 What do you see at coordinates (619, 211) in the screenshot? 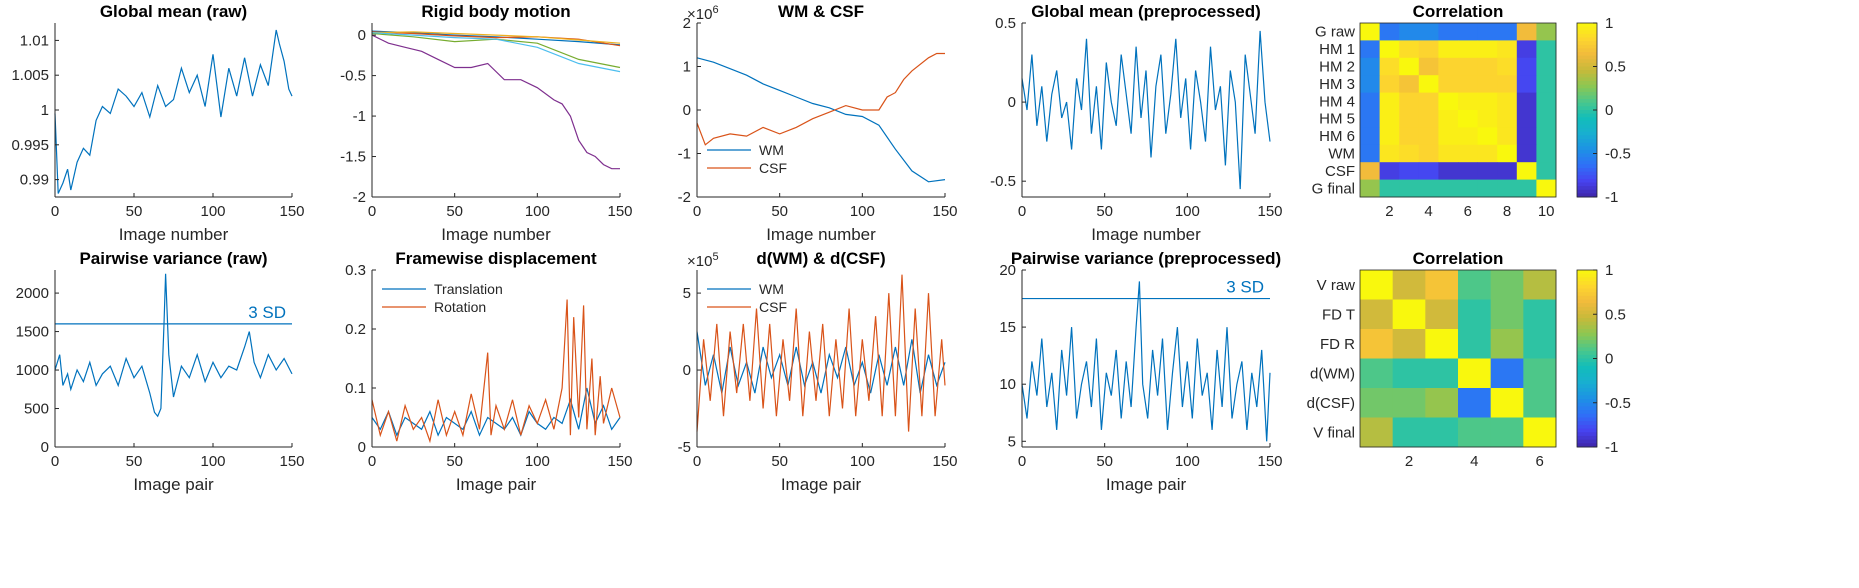
I see `p2-x-tick-label: 150` at bounding box center [619, 211].